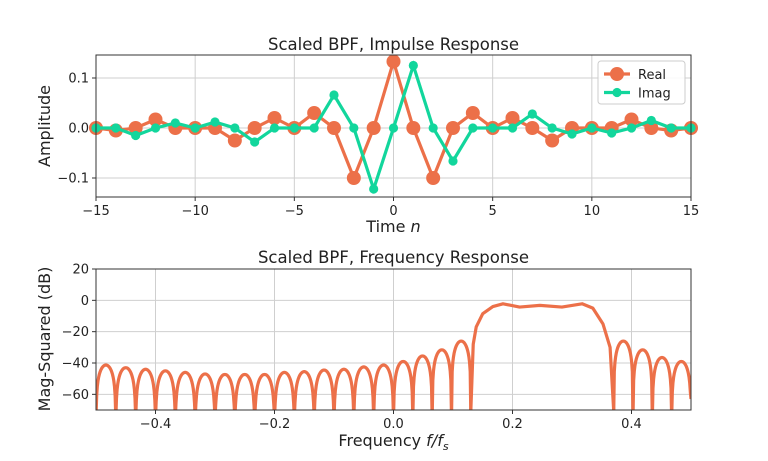 The image size is (768, 461). I want to click on impulse-xlabel: Time n, so click(392, 226).